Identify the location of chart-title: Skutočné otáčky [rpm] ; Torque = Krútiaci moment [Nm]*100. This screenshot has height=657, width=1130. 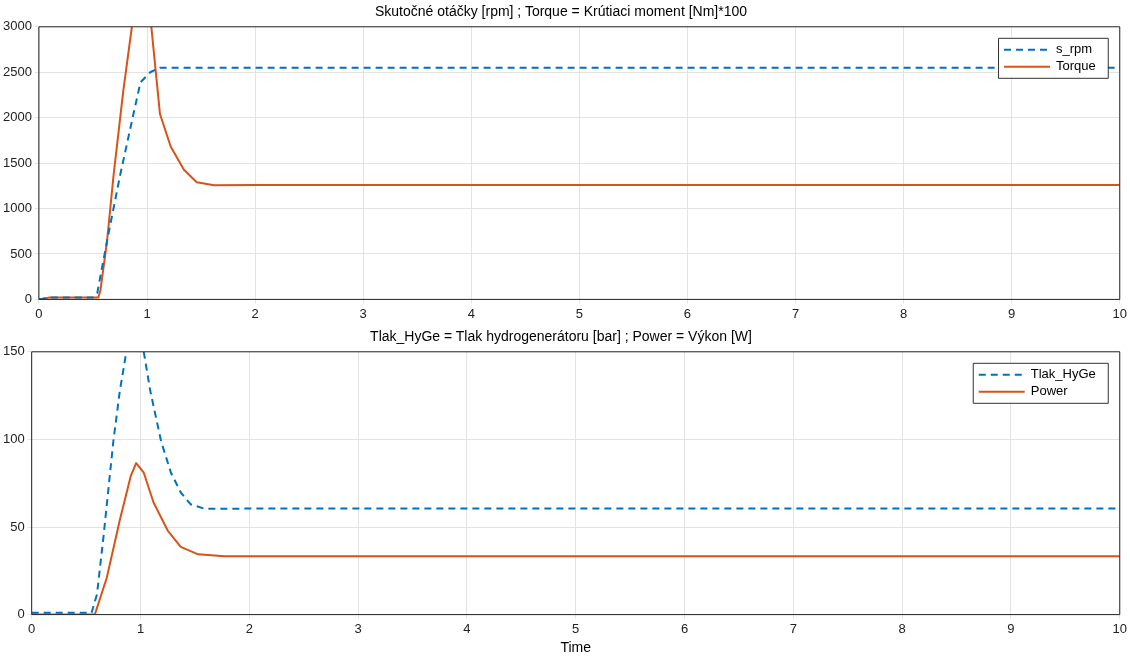
(561, 11).